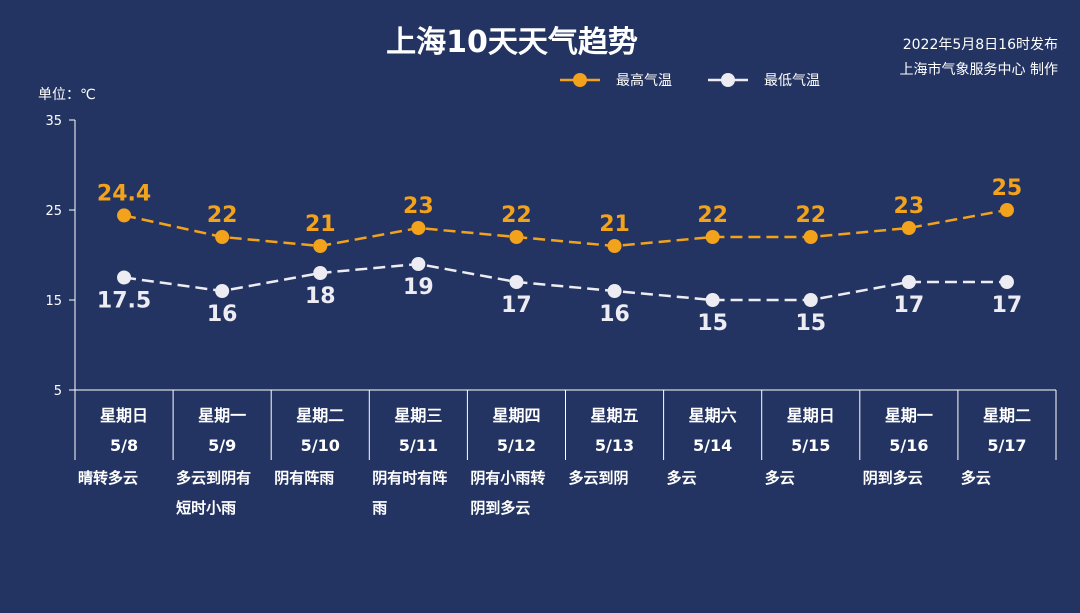 This screenshot has width=1080, height=613. Describe the element at coordinates (565, 228) in the screenshot. I see `series-line-high` at that location.